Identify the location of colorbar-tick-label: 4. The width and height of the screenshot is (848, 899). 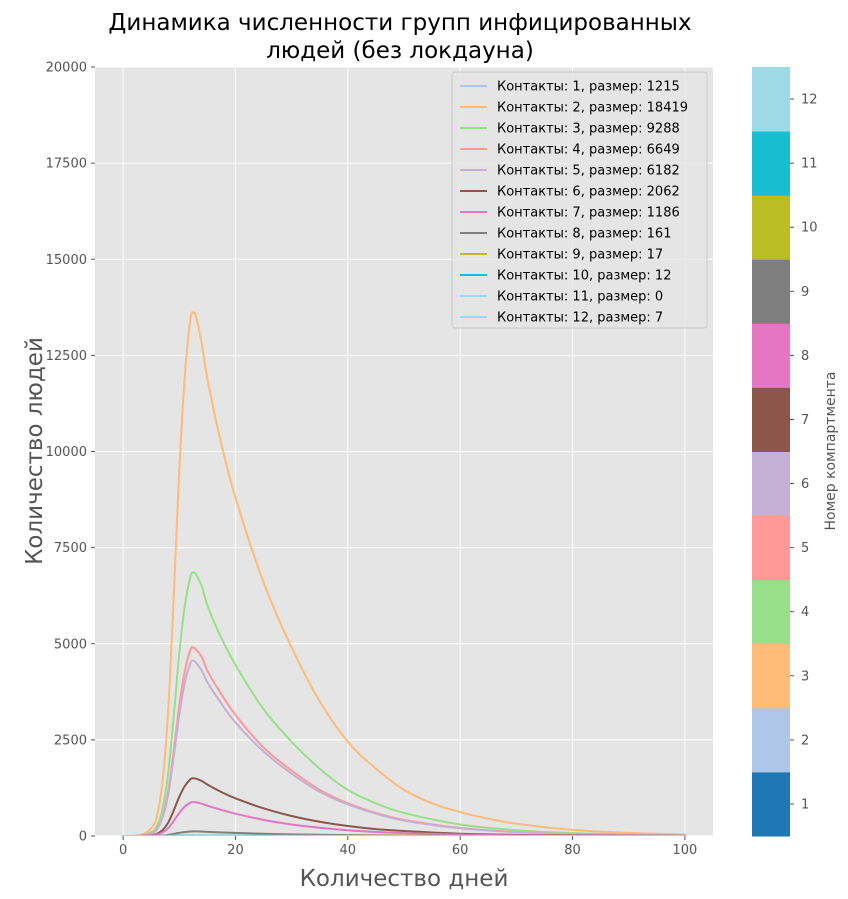
(805, 612).